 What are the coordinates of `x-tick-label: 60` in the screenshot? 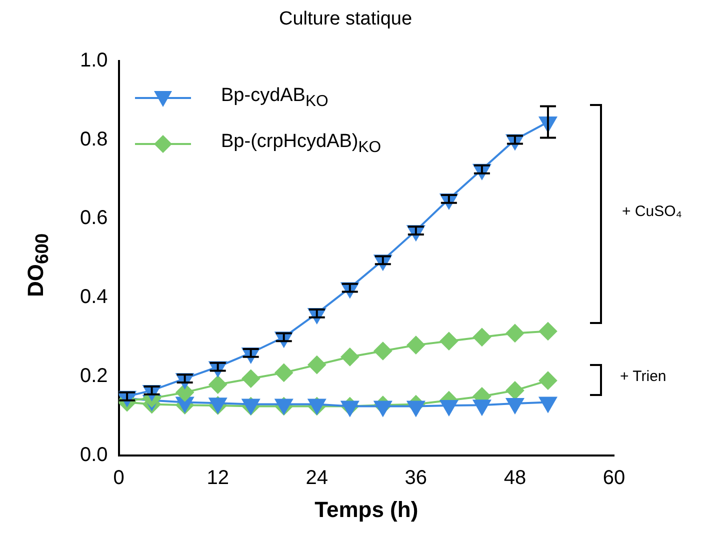 It's located at (614, 478).